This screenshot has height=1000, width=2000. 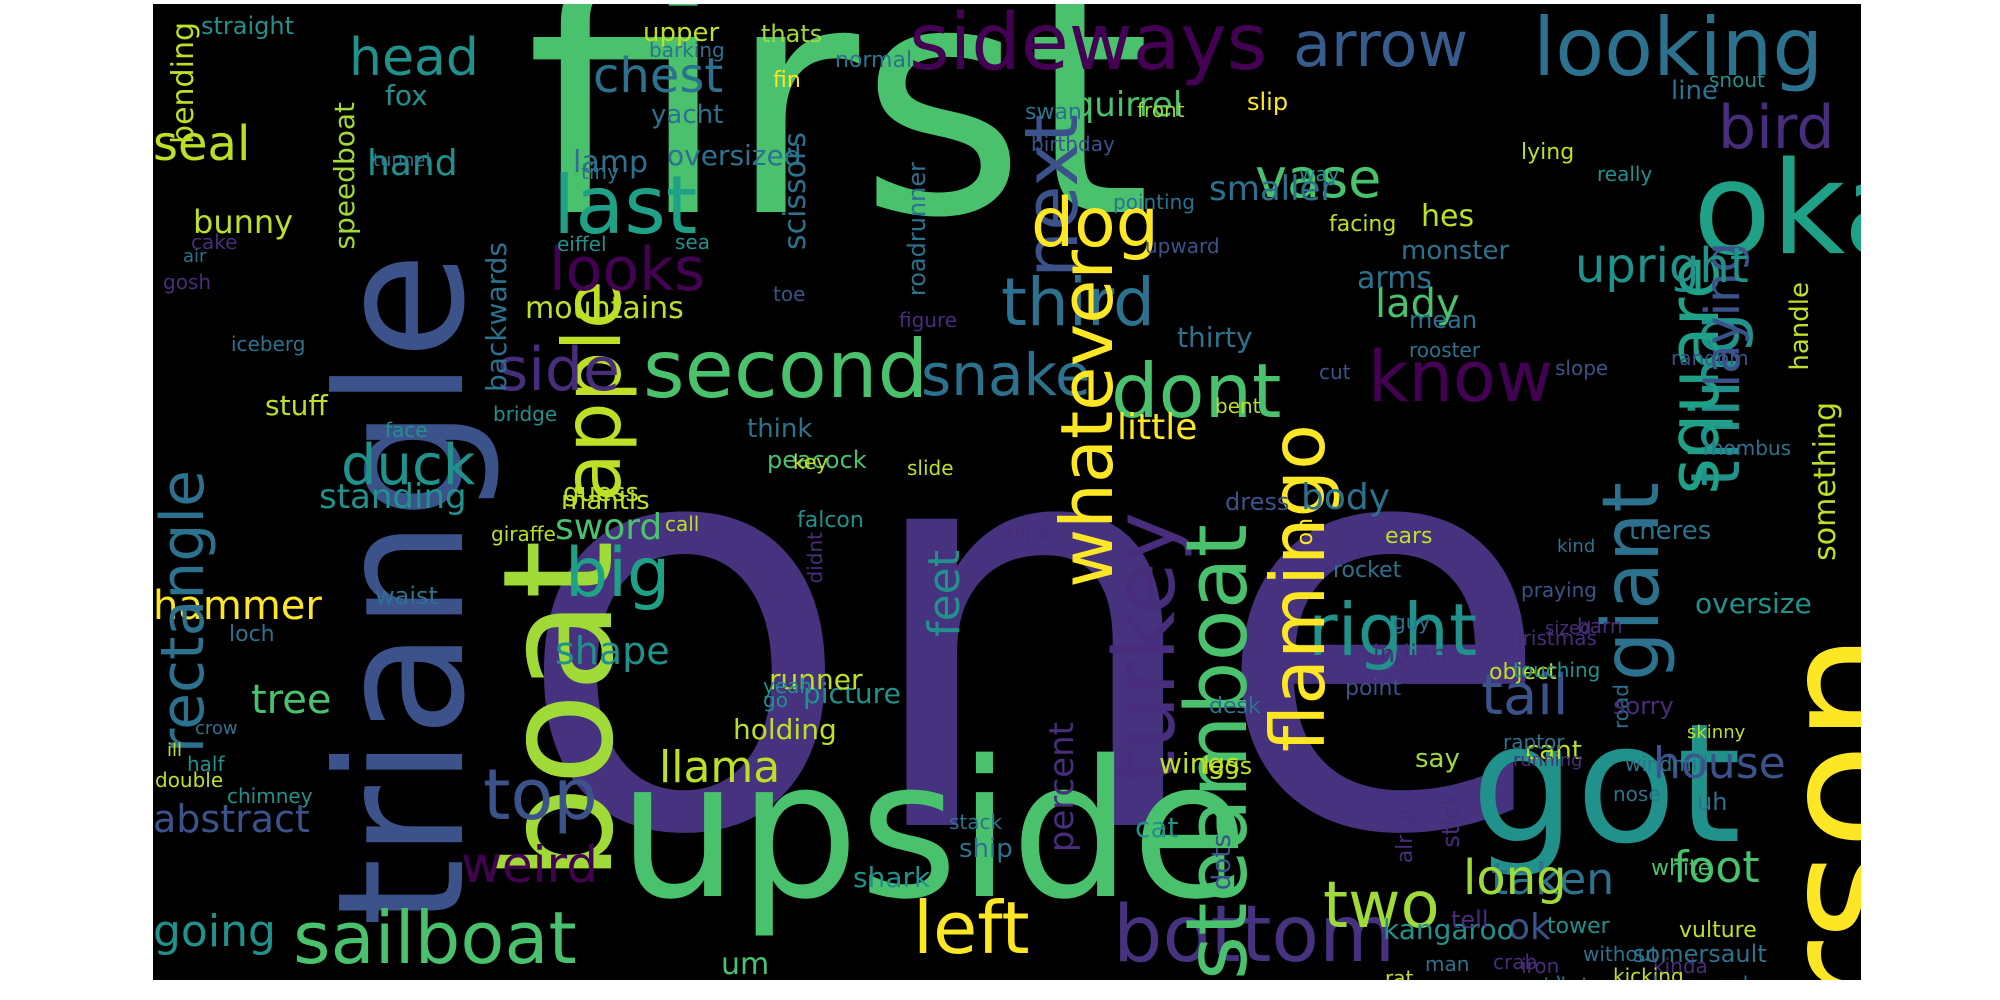 I want to click on word-slope: slope, so click(x=1582, y=368).